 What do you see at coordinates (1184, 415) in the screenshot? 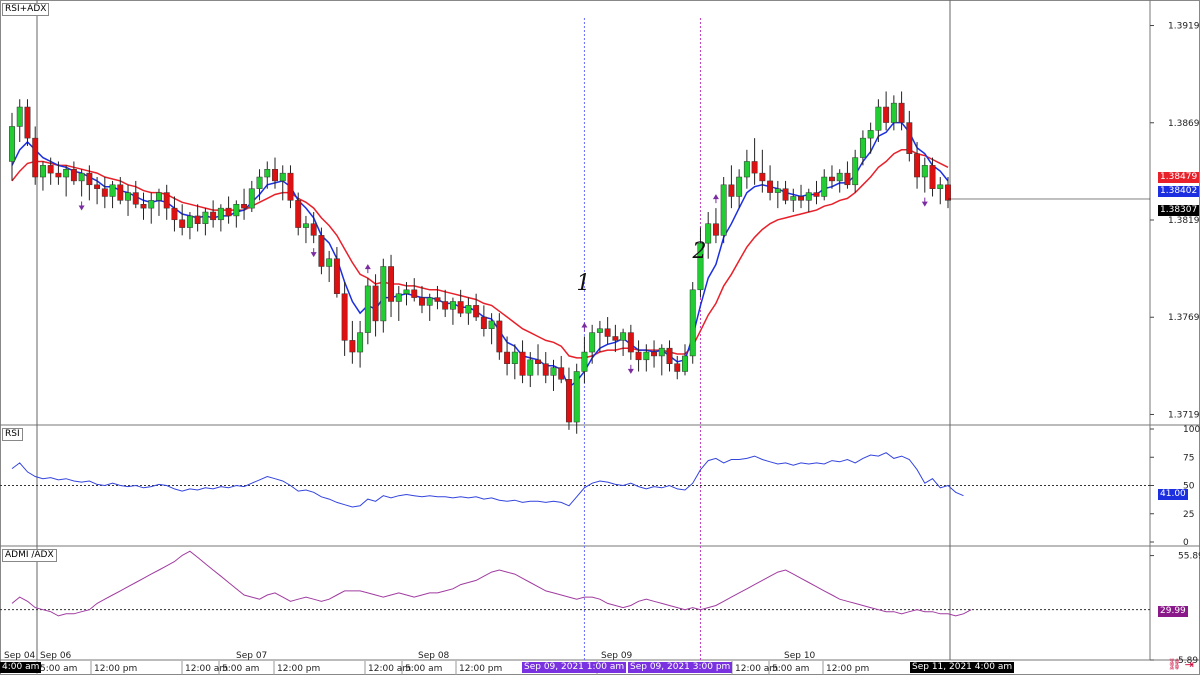
I see `price-tick-label: 1.37199` at bounding box center [1184, 415].